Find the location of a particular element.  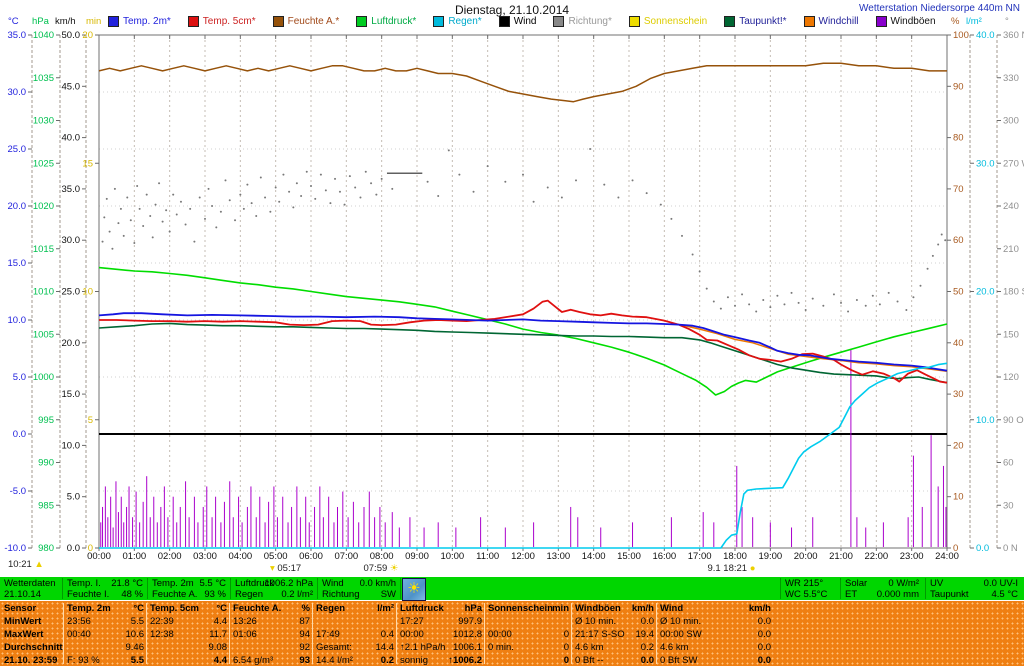

legend-item: Wind is located at coordinates (517, 21).